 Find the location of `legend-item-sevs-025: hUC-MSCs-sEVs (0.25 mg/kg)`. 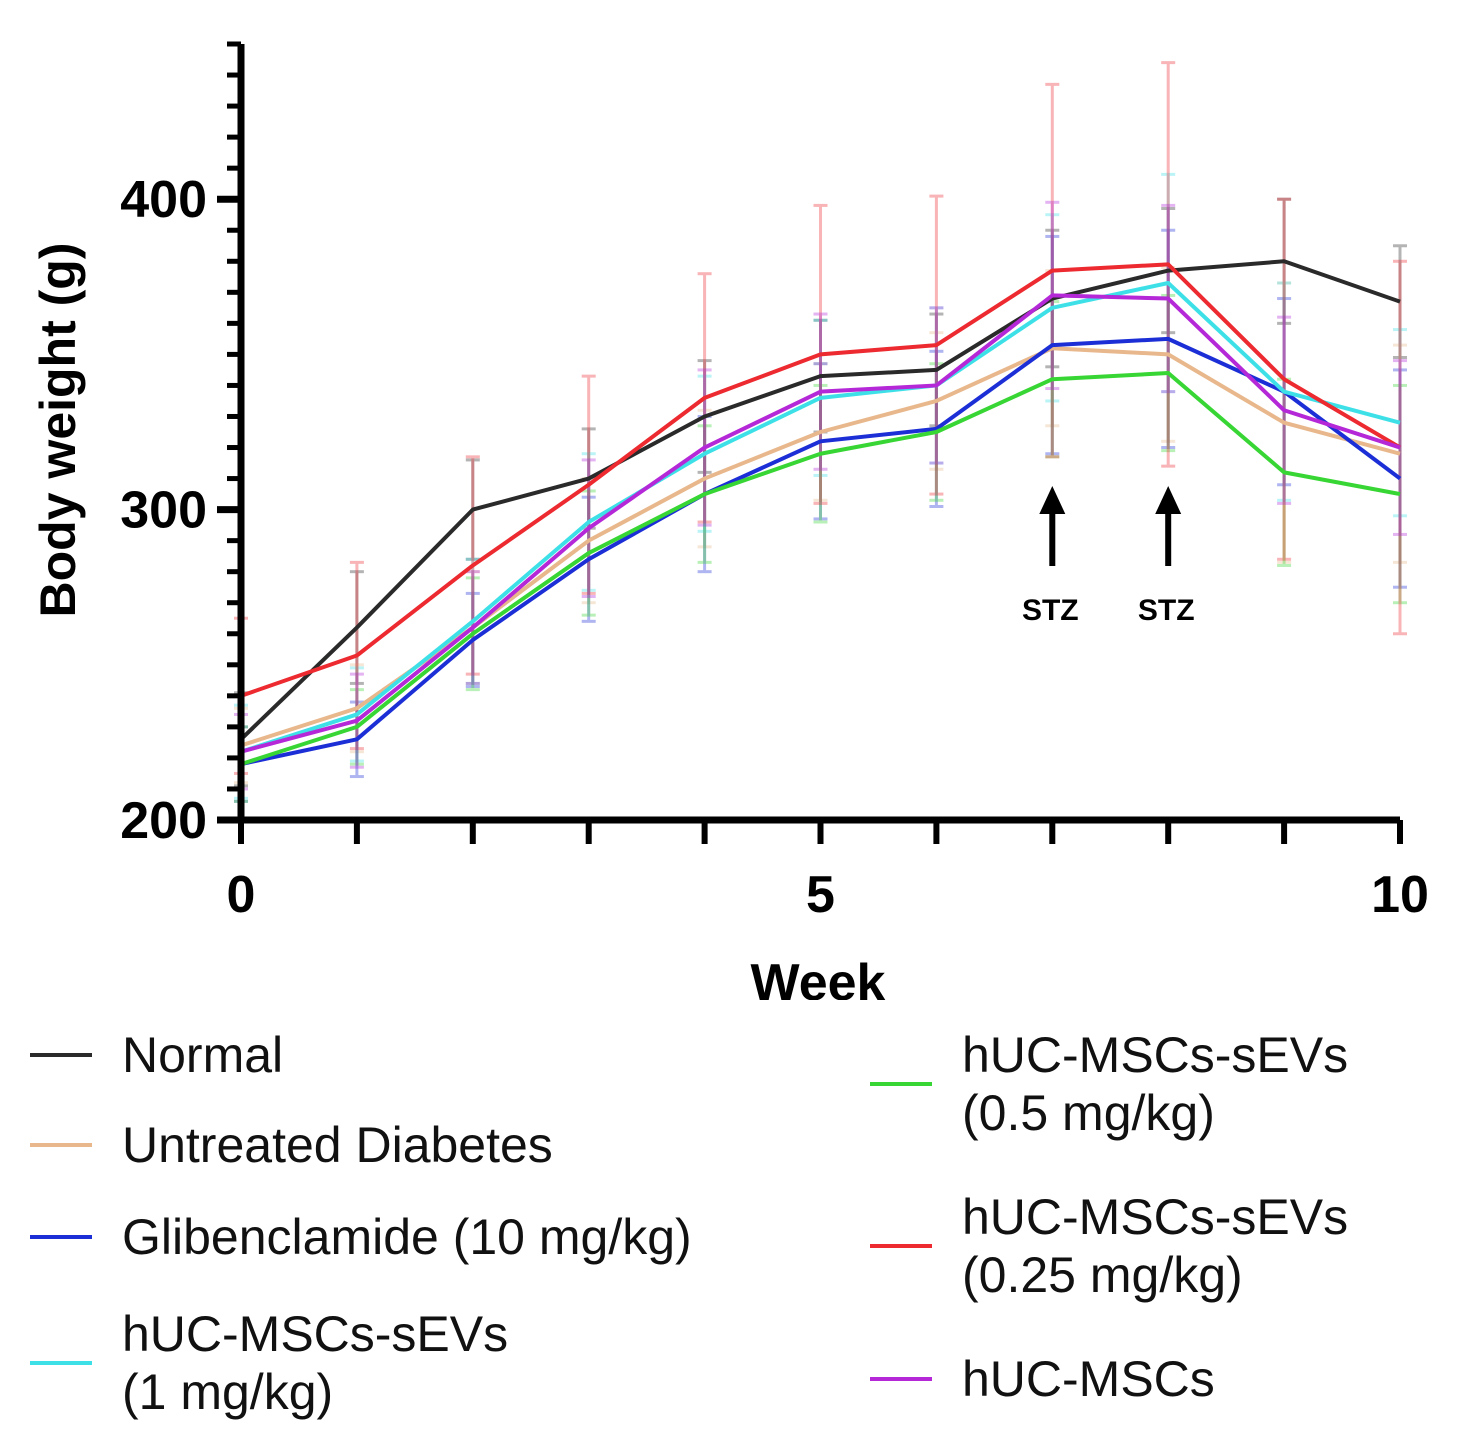

legend-item-sevs-025: hUC-MSCs-sEVs (0.25 mg/kg) is located at coordinates (1109, 1246).